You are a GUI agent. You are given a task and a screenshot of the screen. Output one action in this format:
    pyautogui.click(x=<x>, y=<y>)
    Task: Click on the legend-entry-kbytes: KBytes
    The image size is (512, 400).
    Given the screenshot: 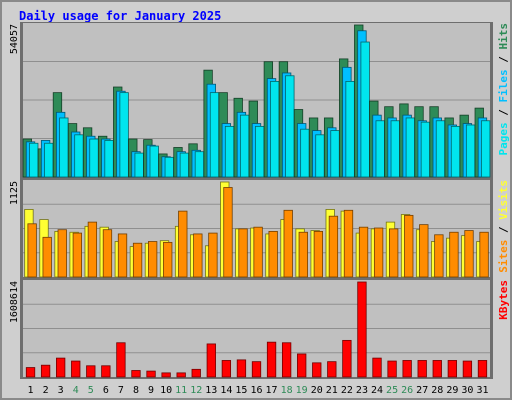 What is the action you would take?
    pyautogui.click(x=503, y=300)
    